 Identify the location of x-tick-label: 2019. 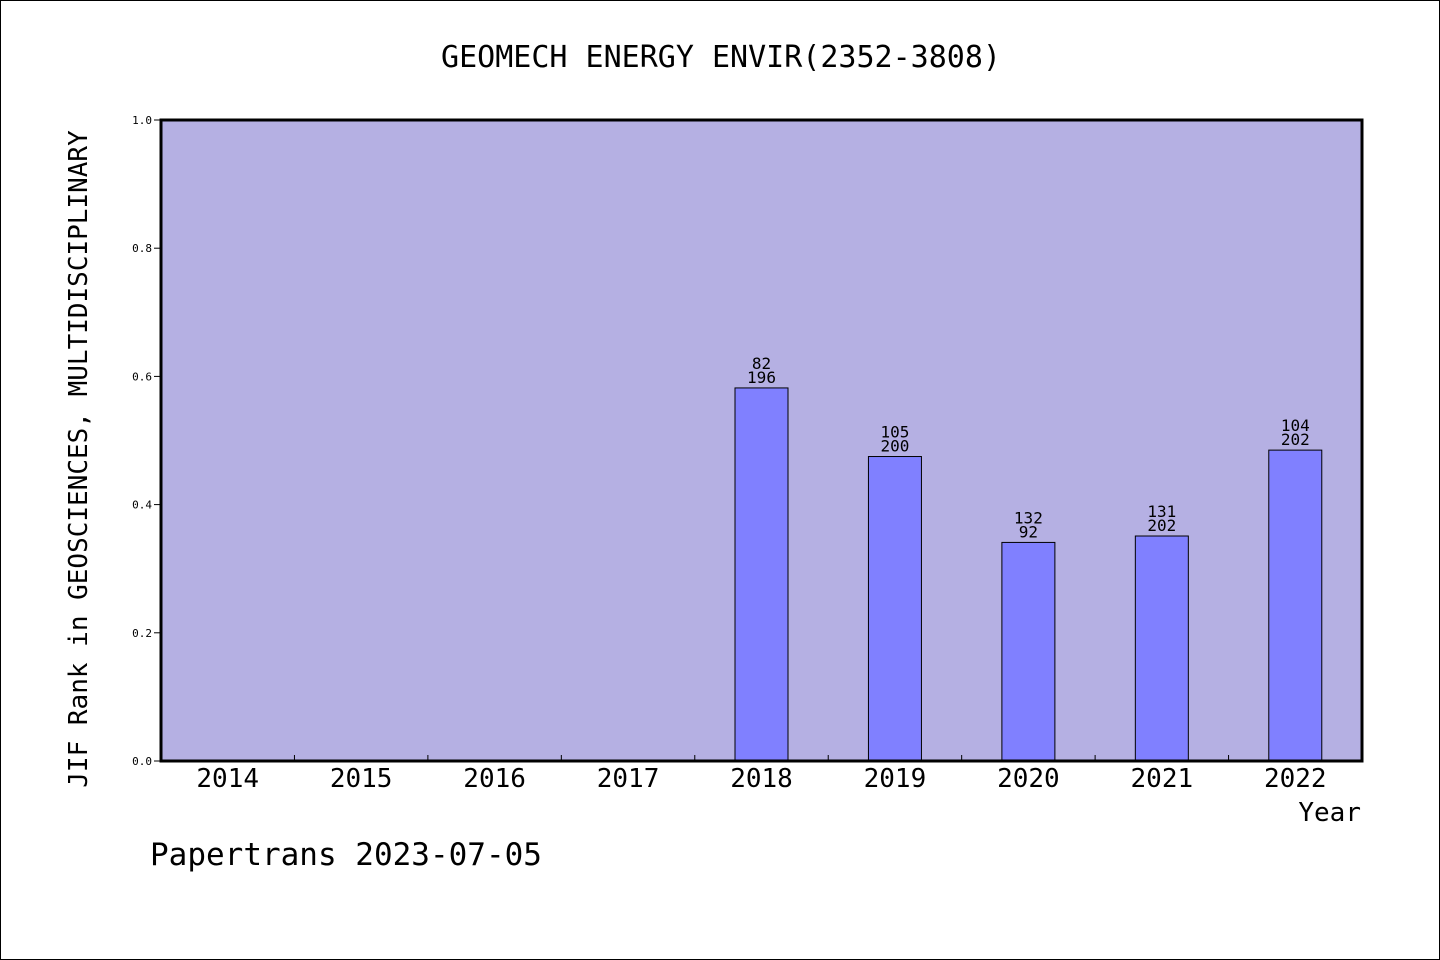
(895, 779).